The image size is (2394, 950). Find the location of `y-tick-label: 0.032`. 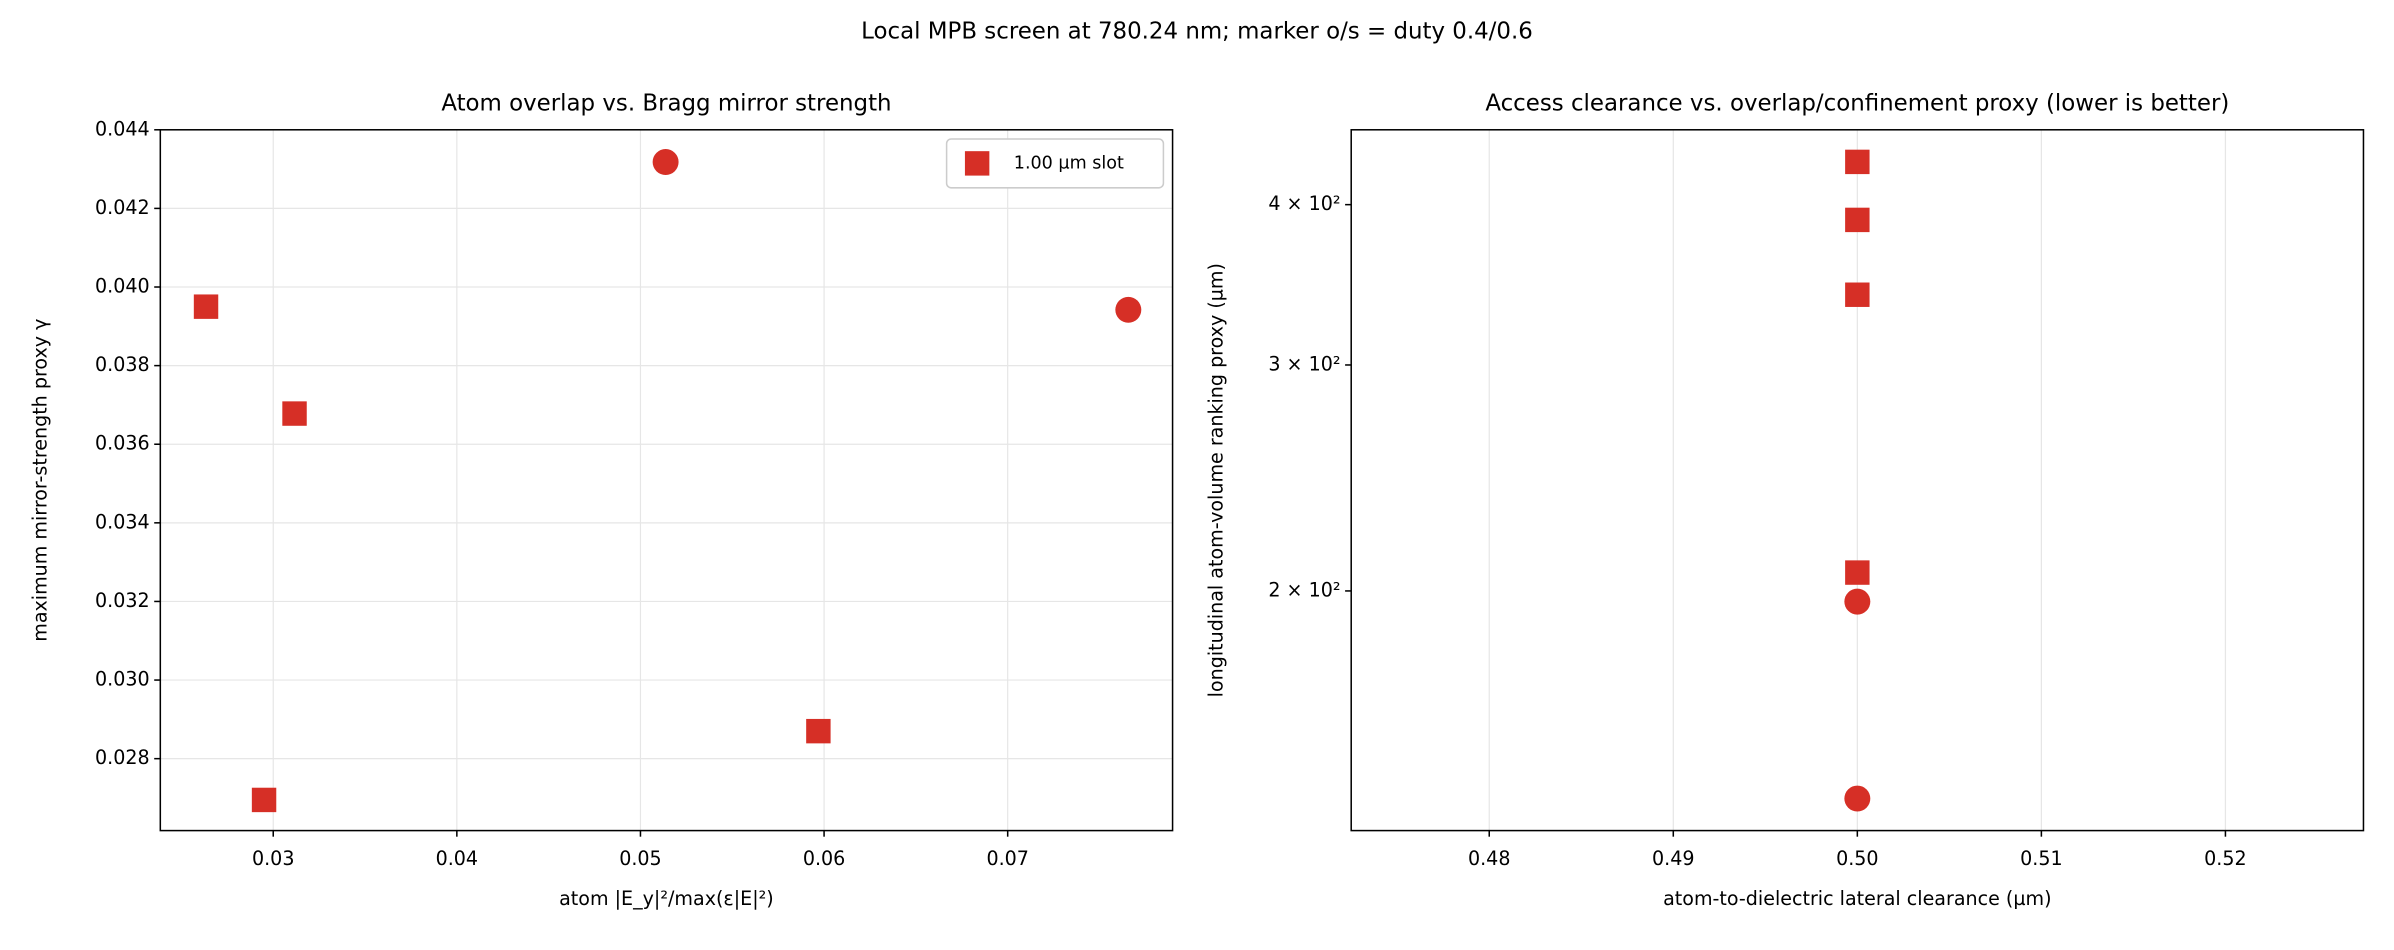

y-tick-label: 0.032 is located at coordinates (122, 601).